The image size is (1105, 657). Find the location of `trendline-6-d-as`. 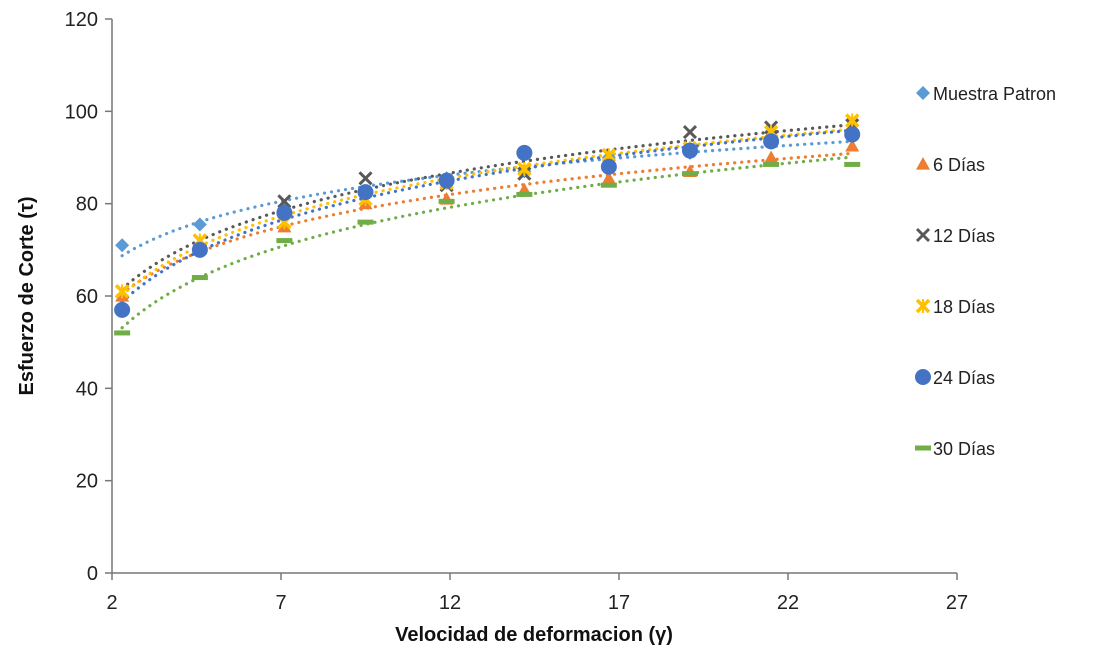

trendline-6-d-as is located at coordinates (487, 223).